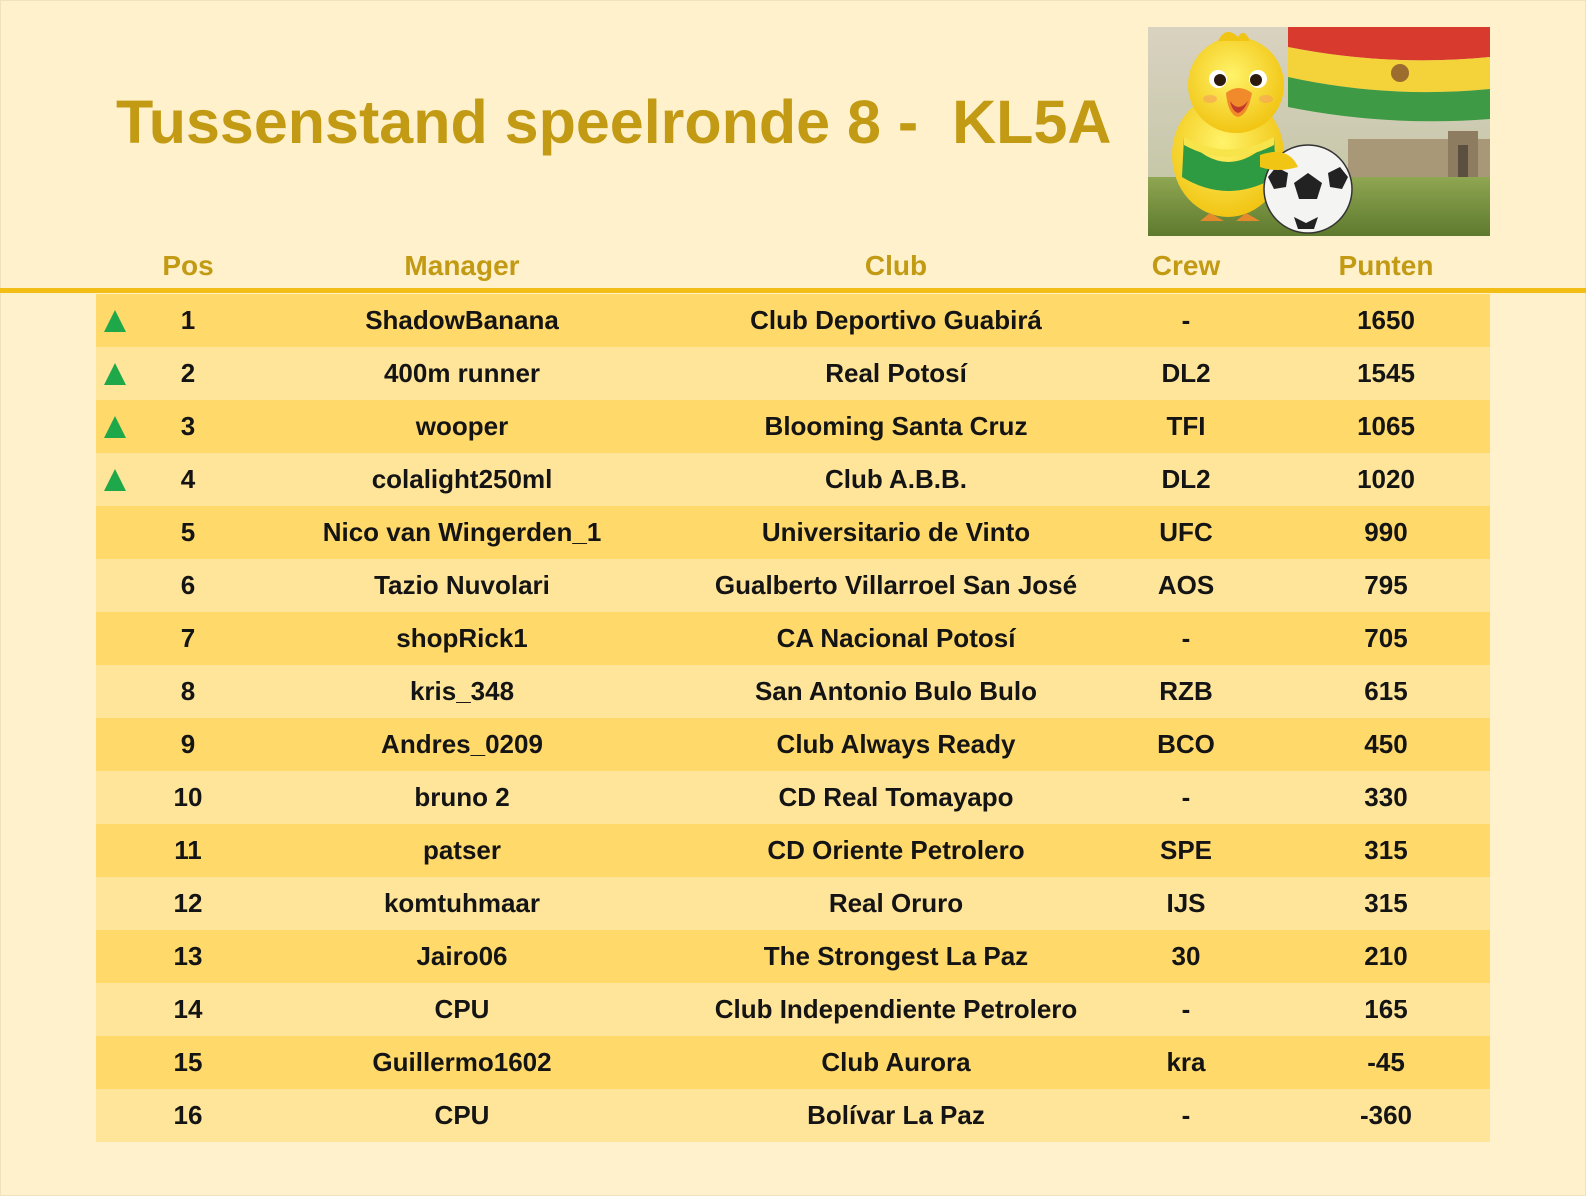 Image resolution: width=1586 pixels, height=1196 pixels. What do you see at coordinates (462, 744) in the screenshot?
I see `cell-manager: Andres_0209` at bounding box center [462, 744].